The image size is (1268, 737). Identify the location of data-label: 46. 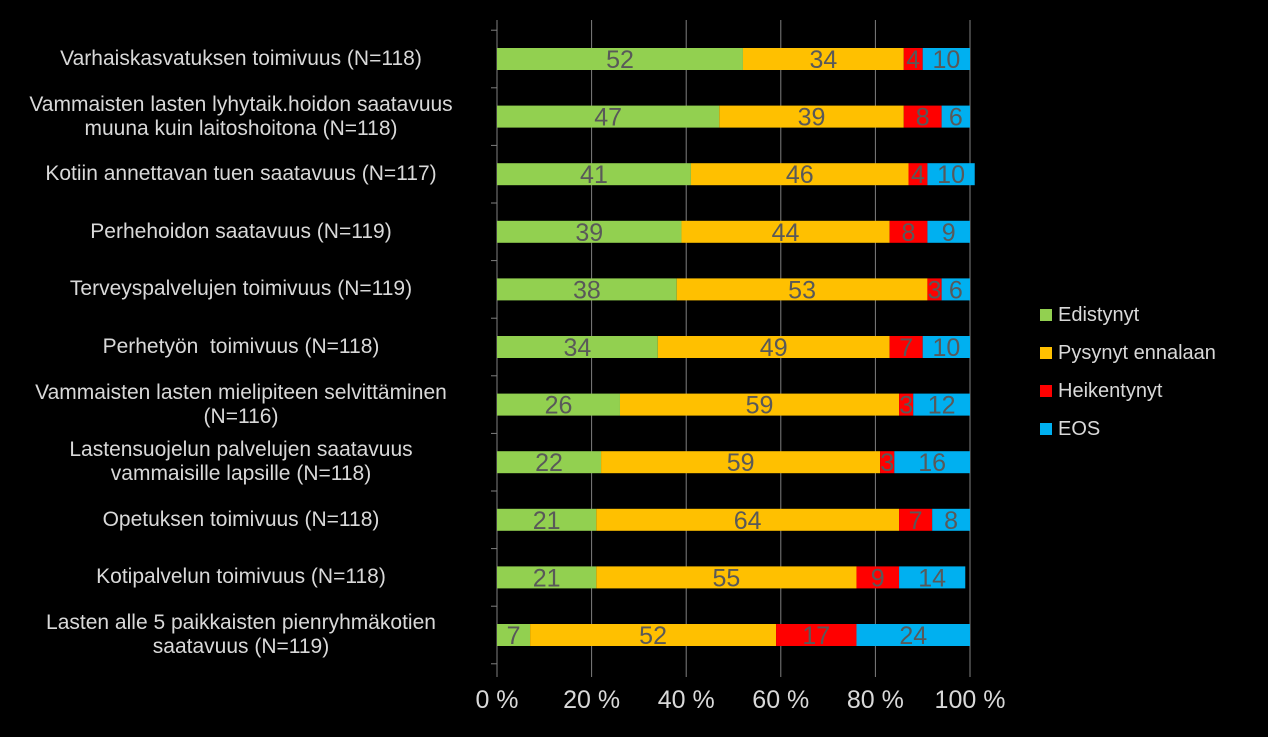
(800, 175).